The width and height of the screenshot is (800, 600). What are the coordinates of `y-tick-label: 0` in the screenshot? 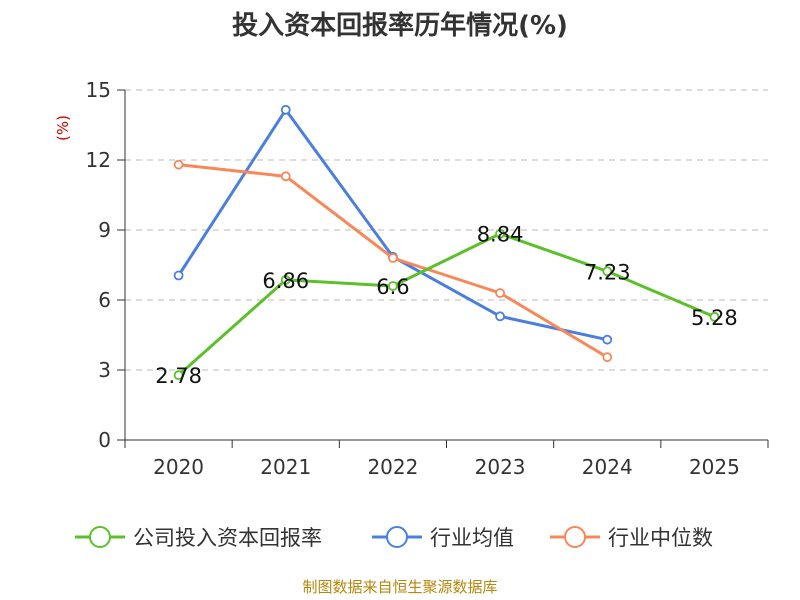 It's located at (104, 440).